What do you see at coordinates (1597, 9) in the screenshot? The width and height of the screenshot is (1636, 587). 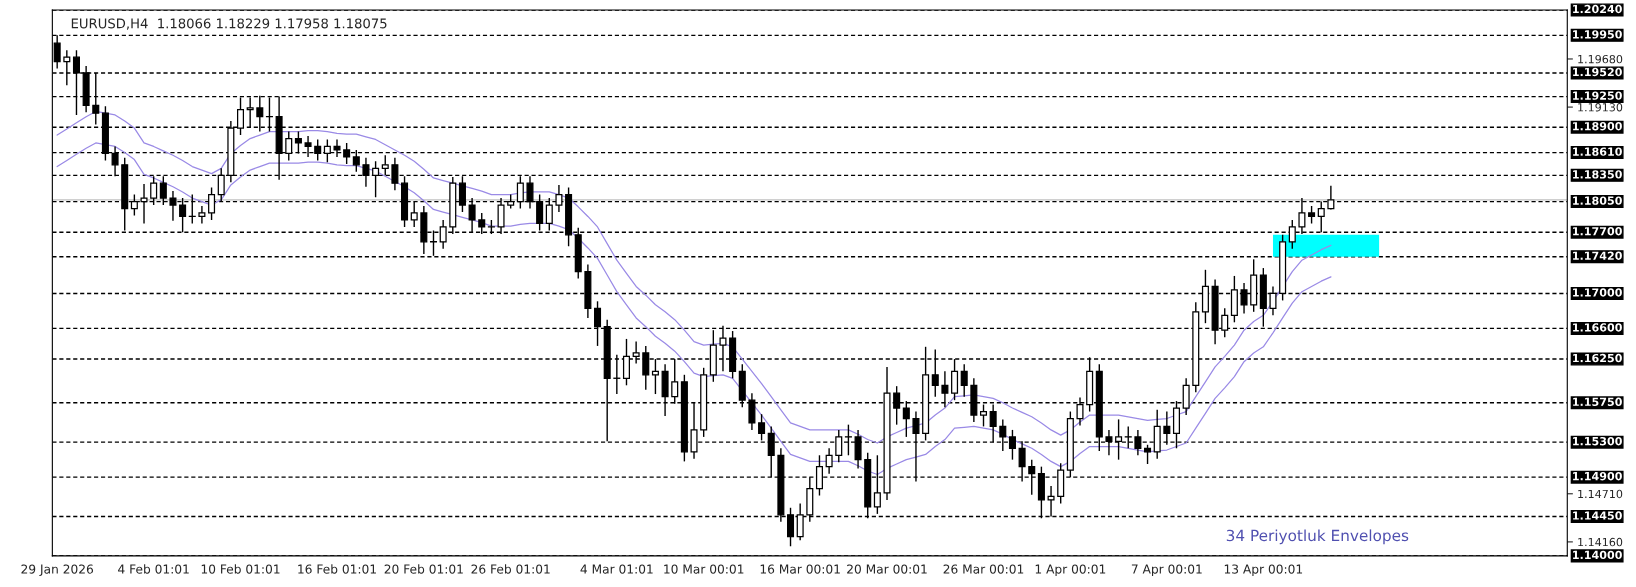 I see `ref-line-label: 1.20240` at bounding box center [1597, 9].